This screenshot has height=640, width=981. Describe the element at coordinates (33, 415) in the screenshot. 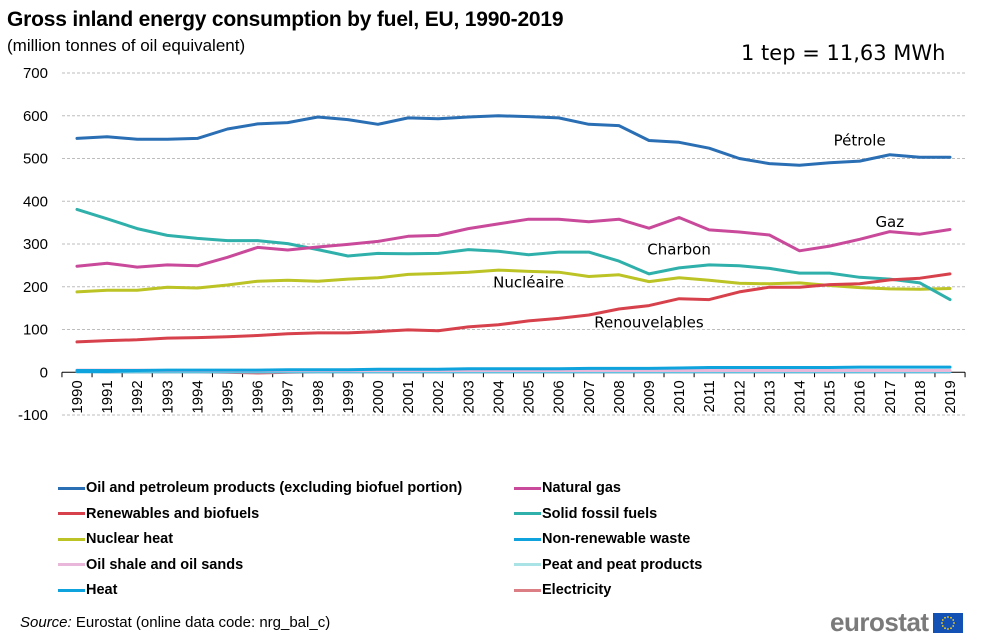

I see `y-tick-label: -100` at that location.